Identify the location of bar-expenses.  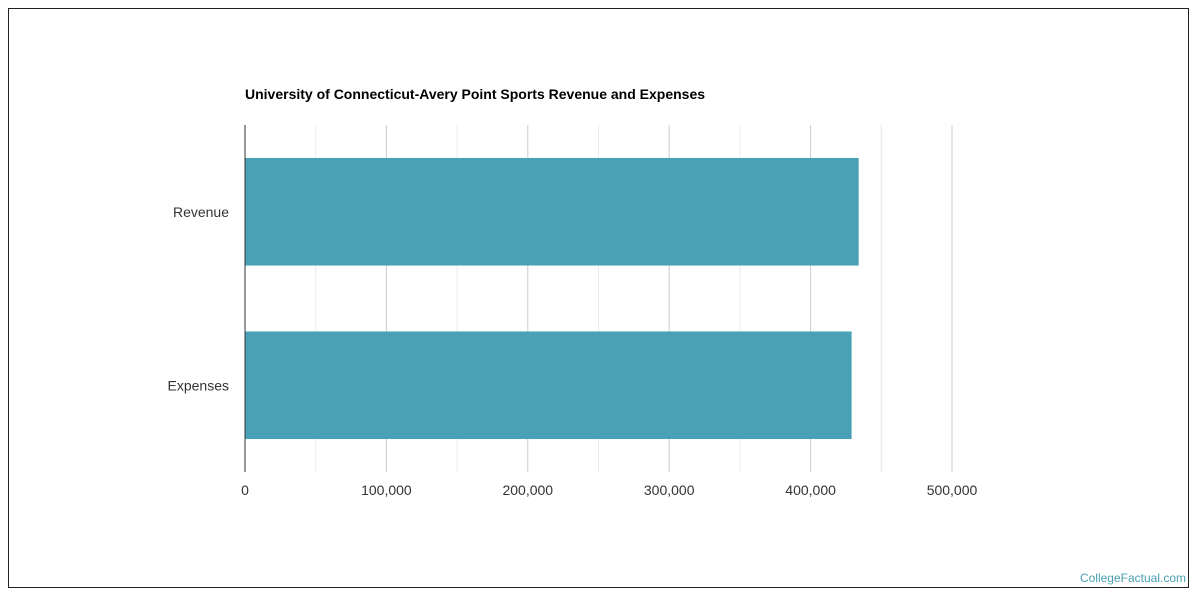
(548, 385).